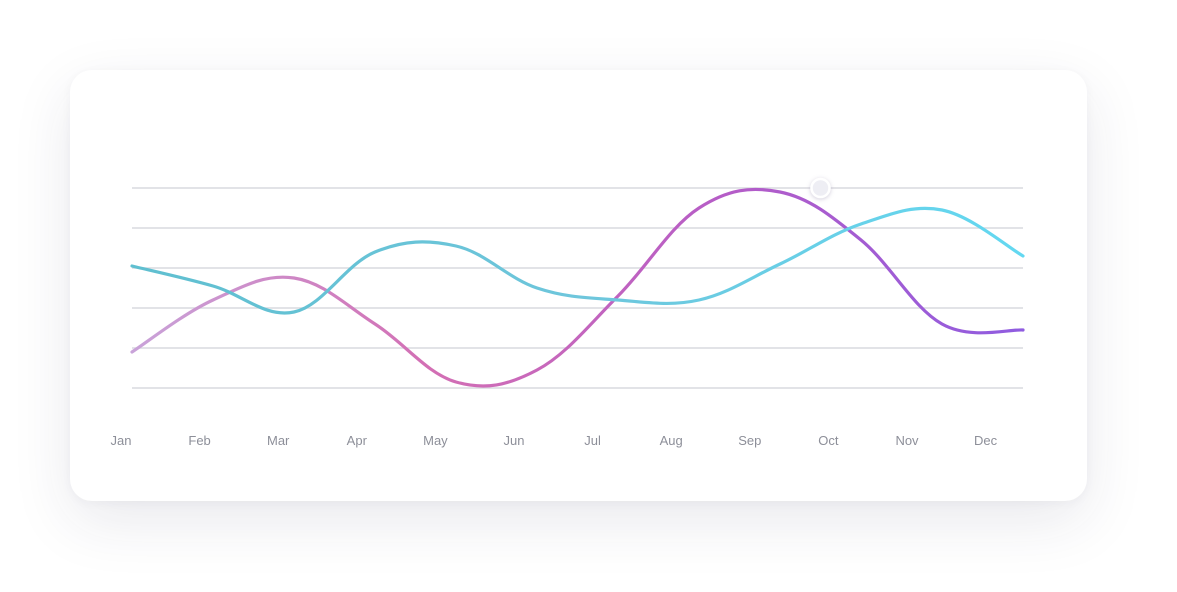 This screenshot has width=1177, height=592. What do you see at coordinates (514, 440) in the screenshot?
I see `x-tick-label-jun: Jun` at bounding box center [514, 440].